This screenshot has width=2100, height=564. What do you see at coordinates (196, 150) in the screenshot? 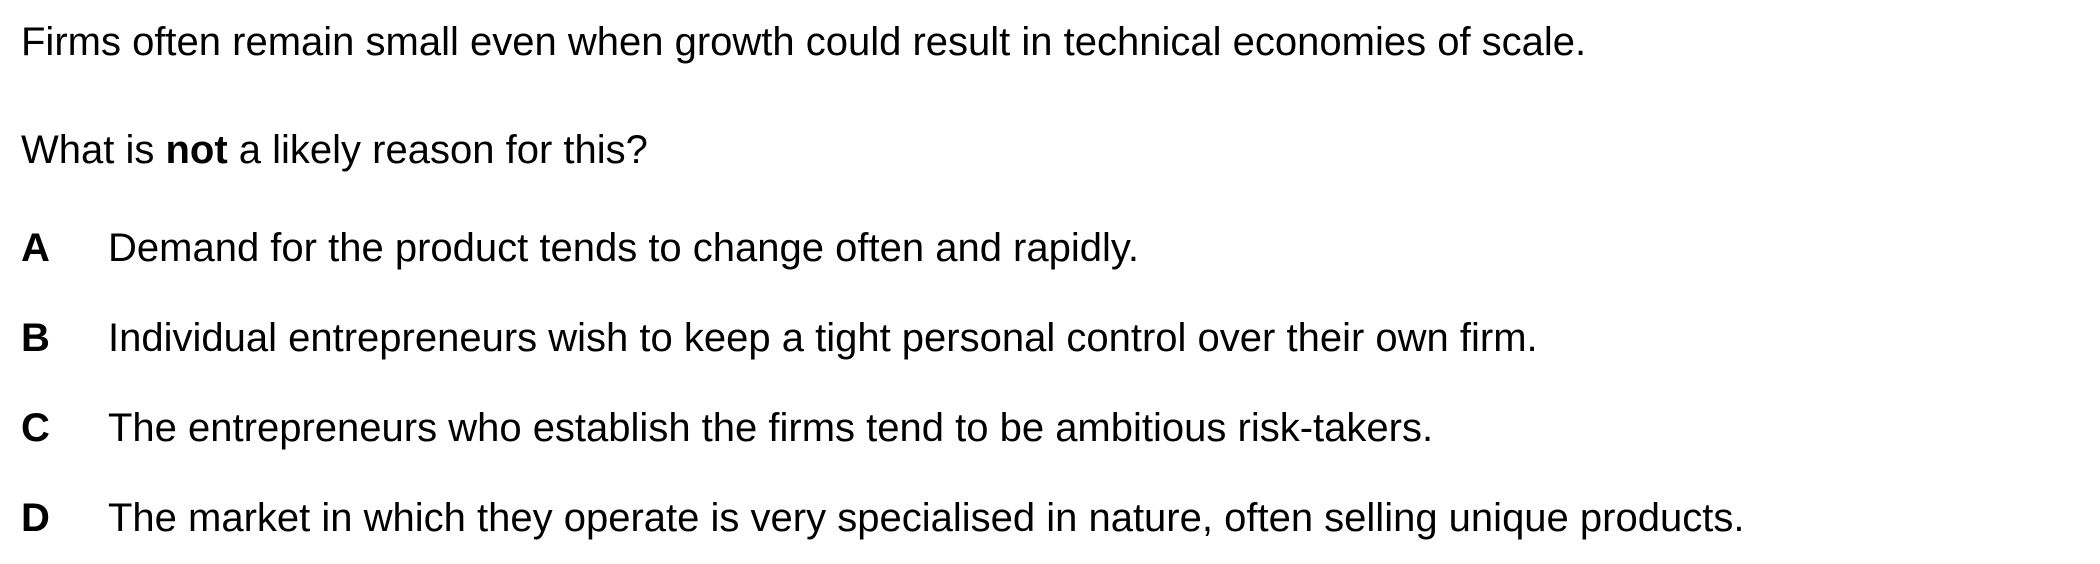
I see `prompt-emphasis: not` at bounding box center [196, 150].